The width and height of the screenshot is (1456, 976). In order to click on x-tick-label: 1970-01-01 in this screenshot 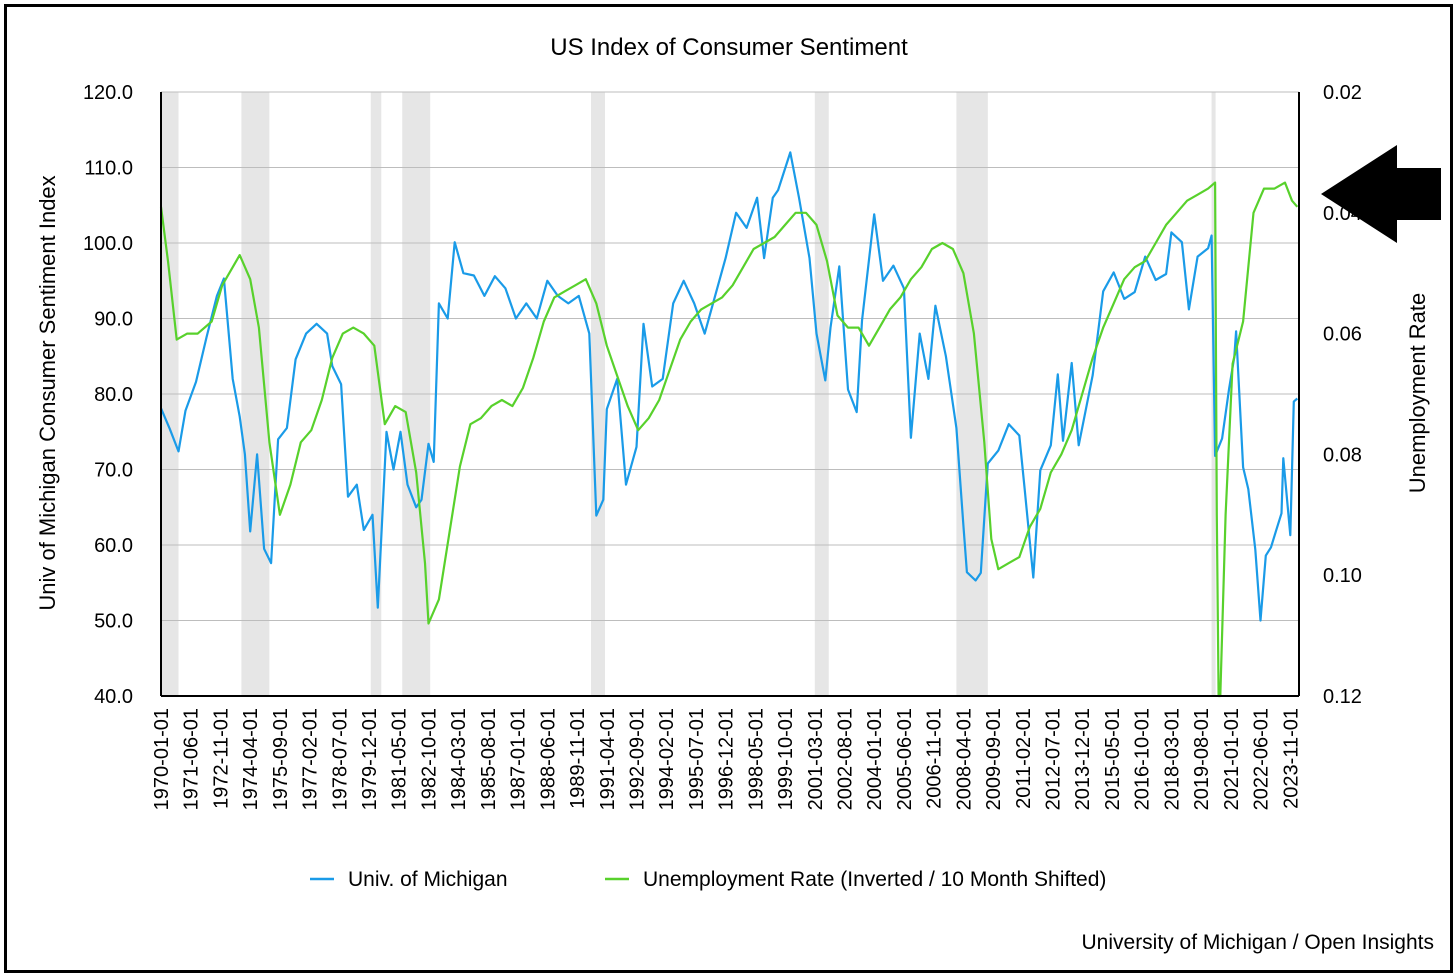, I will do `click(162, 759)`.